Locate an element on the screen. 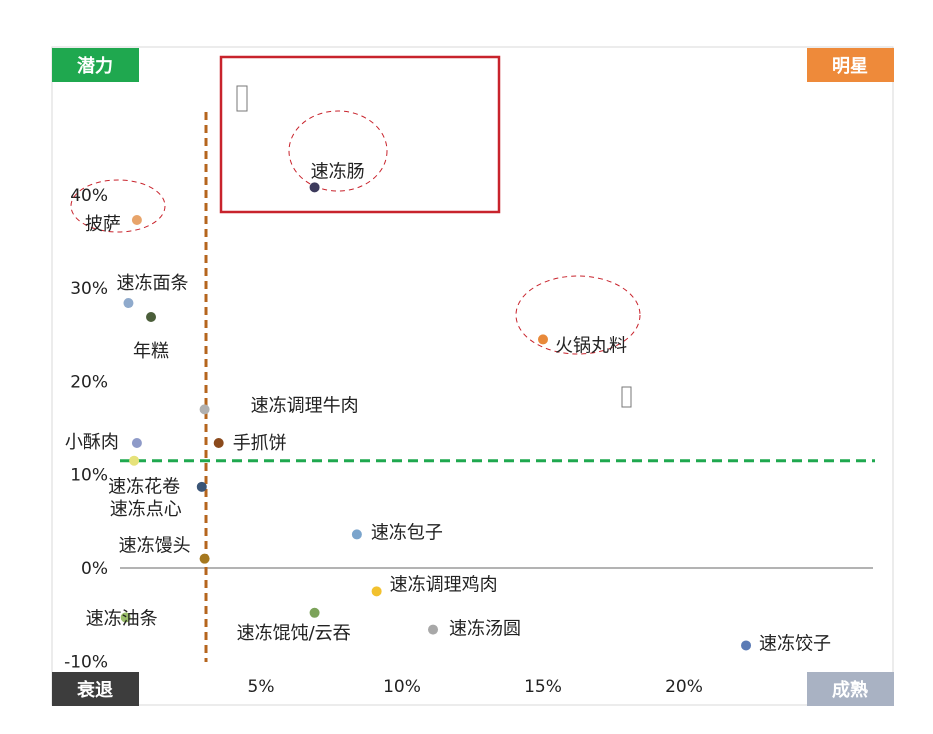  quadrant-label: 成熟 is located at coordinates (850, 690).